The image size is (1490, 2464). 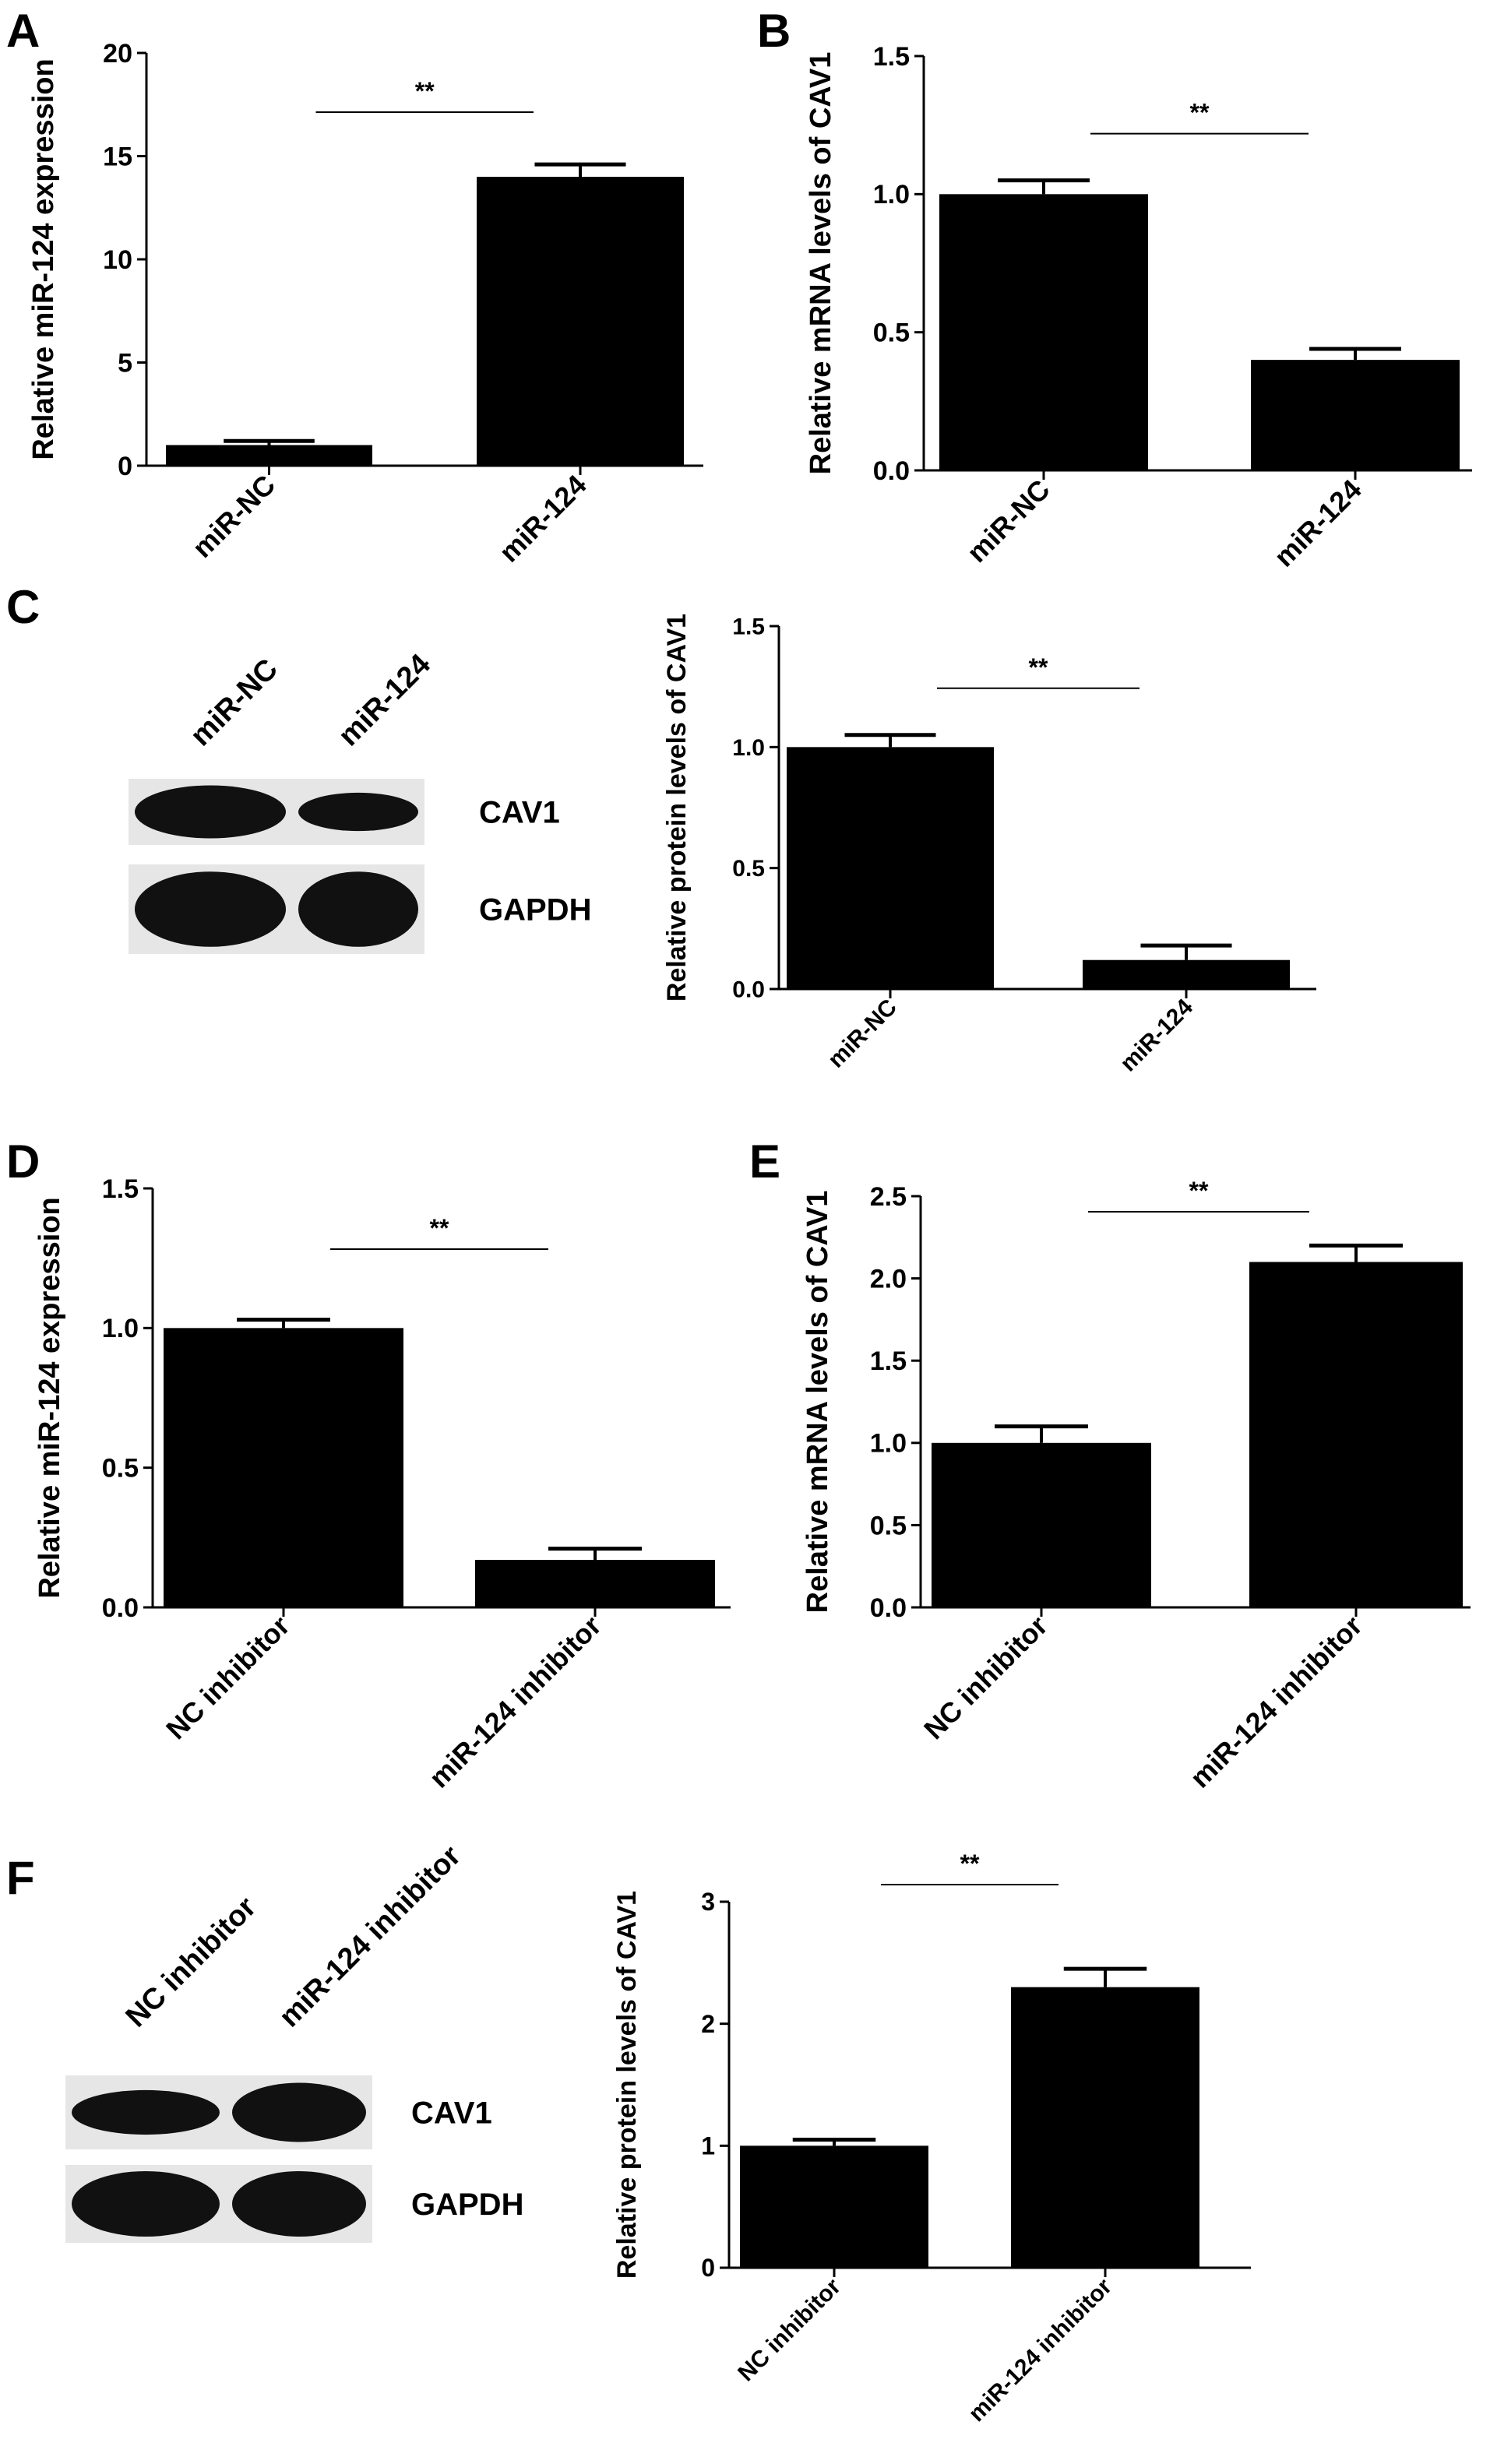 I want to click on lane-label-f-2: miR-124 inhibitor, so click(x=370, y=1936).